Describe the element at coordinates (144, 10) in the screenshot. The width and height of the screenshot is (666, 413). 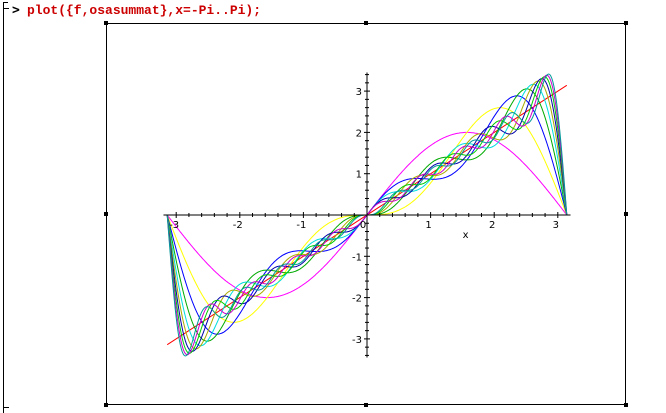
I see `command-input: plot({f,osasummat},x=-Pi..Pi);` at that location.